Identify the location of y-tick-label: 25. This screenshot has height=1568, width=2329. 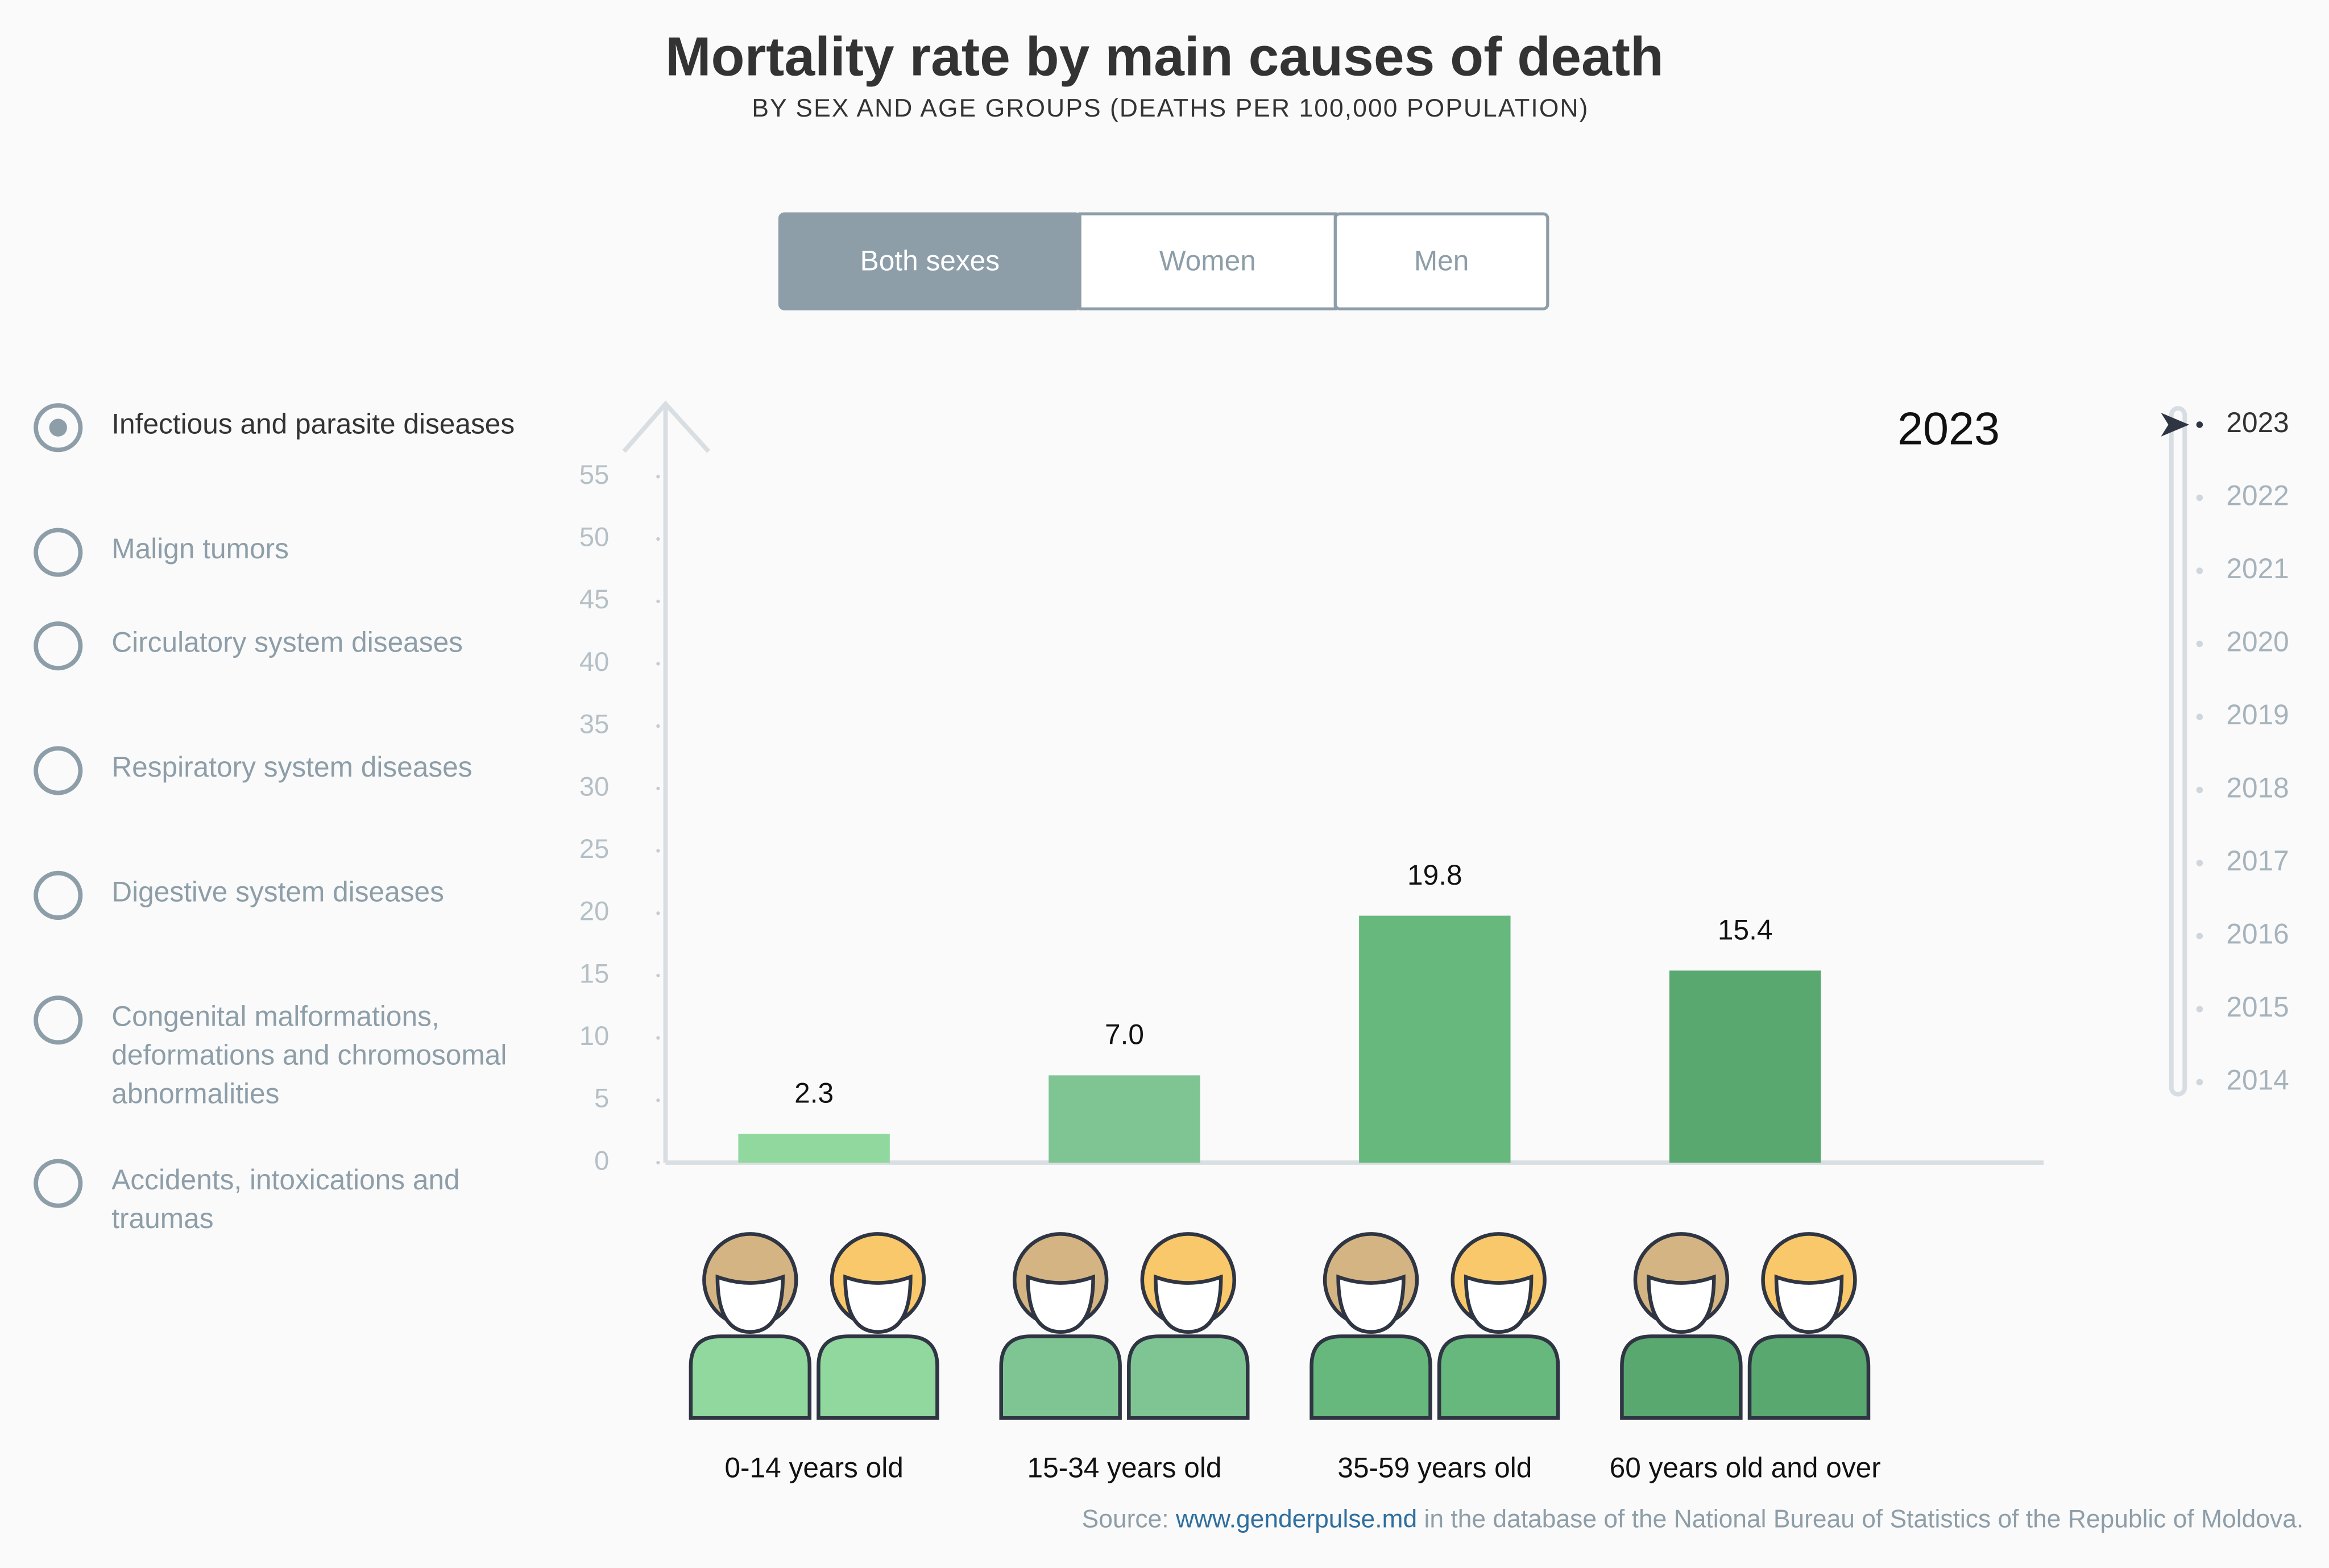
(594, 849).